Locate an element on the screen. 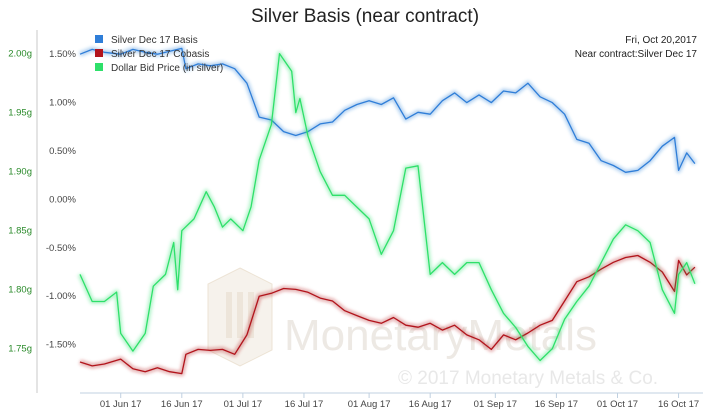  x-tick-label: 01 Sep 17 is located at coordinates (495, 404).